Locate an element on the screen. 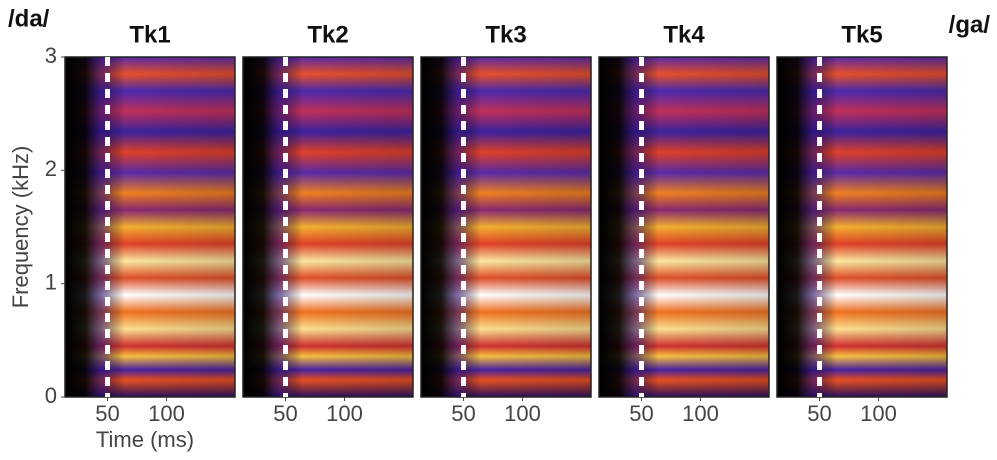  left-label: /da/ is located at coordinates (29, 18).